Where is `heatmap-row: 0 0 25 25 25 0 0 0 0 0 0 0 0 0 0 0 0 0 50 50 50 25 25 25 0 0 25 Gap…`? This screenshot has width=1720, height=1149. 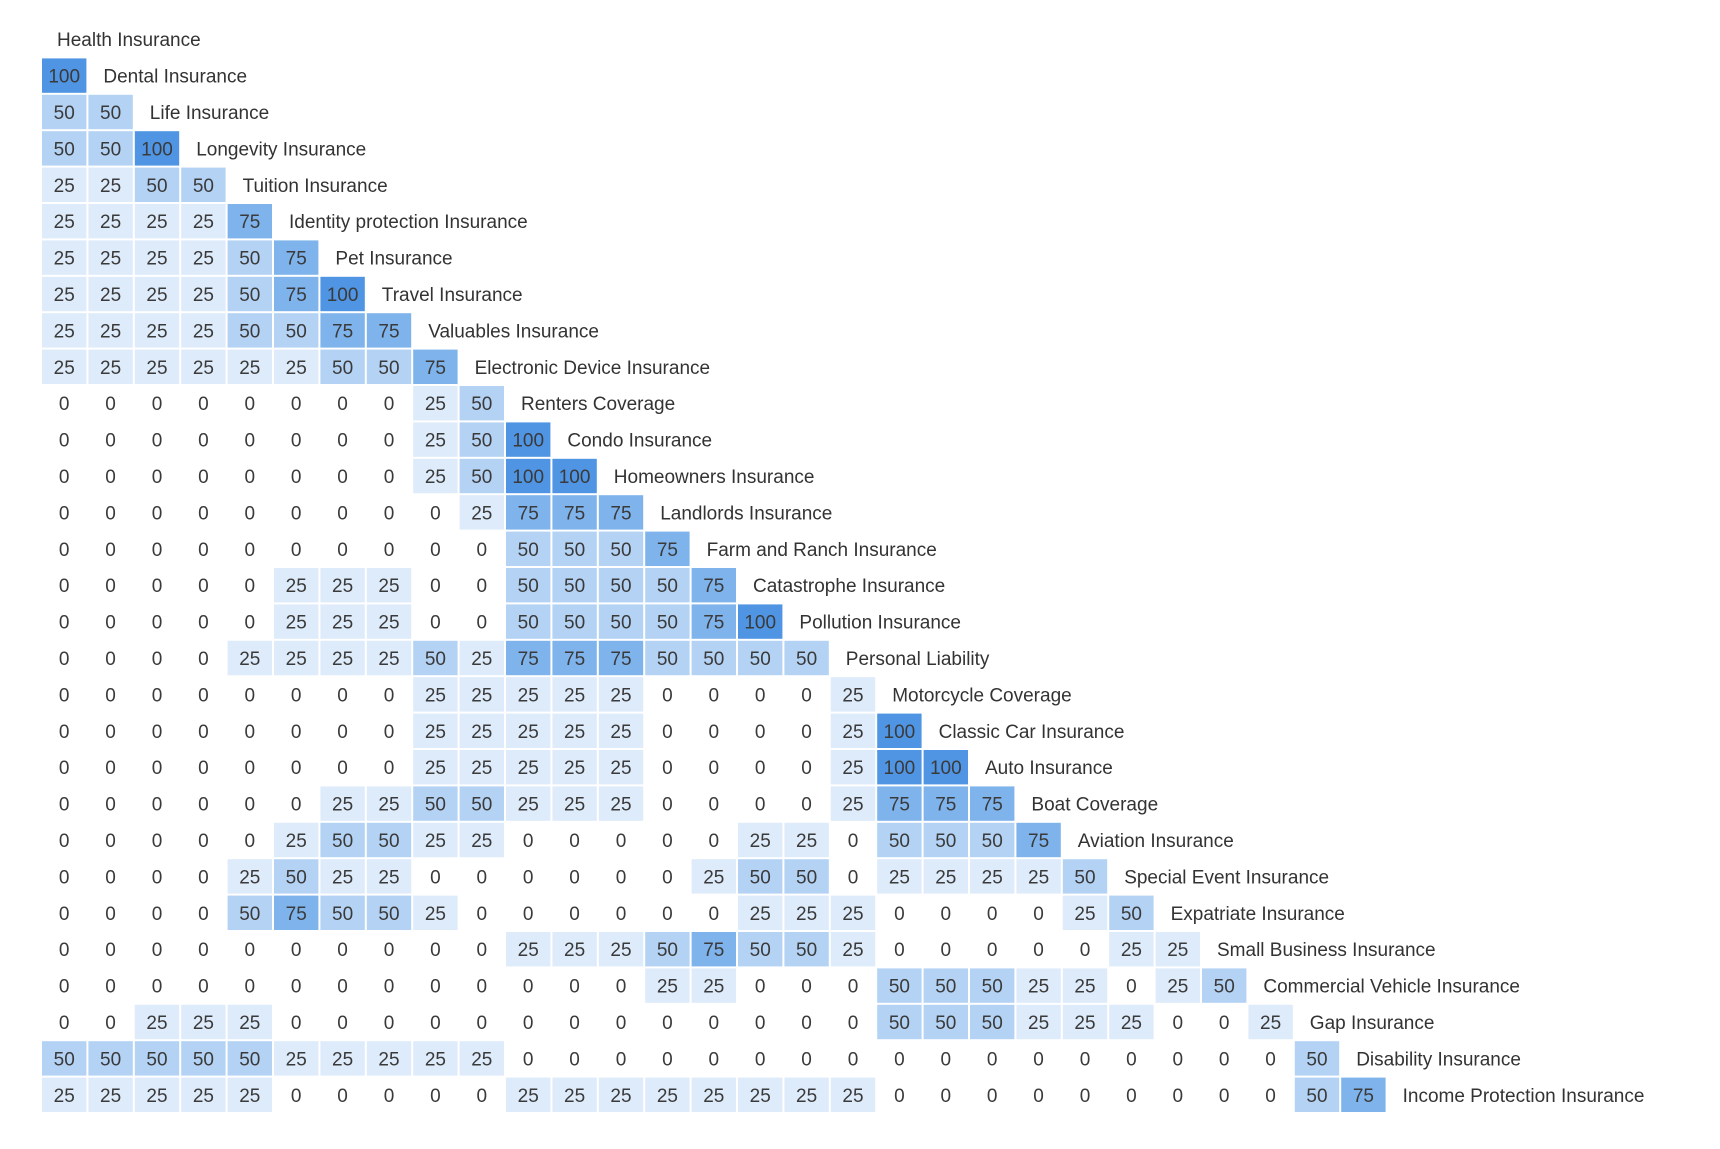 heatmap-row: 0 0 25 25 25 0 0 0 0 0 0 0 0 0 0 0 0 0 50 50 50 25 25 25 0 0 25 Gap… is located at coordinates (738, 1022).